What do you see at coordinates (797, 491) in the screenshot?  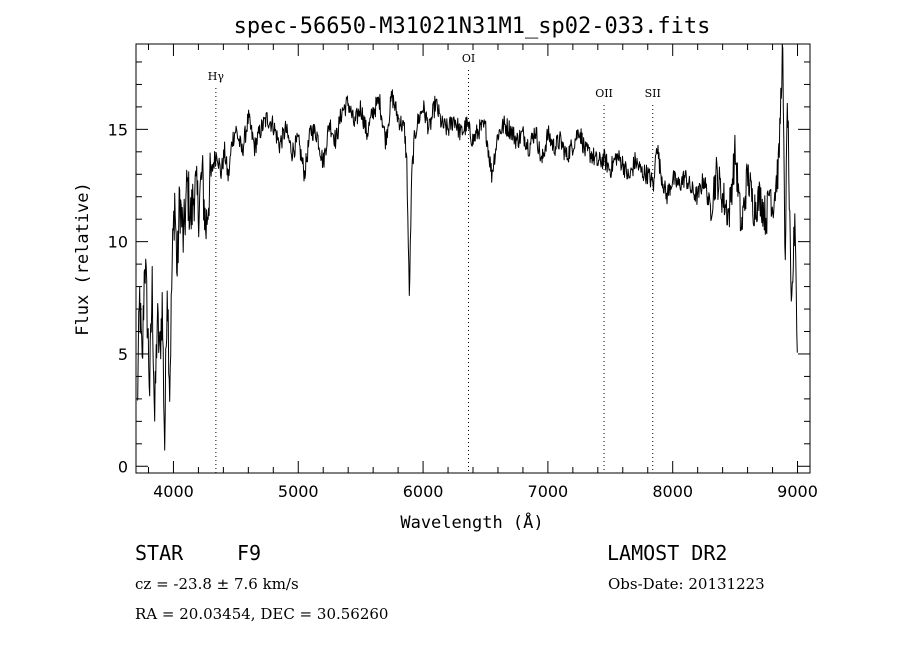 I see `x-tick-label: 9000` at bounding box center [797, 491].